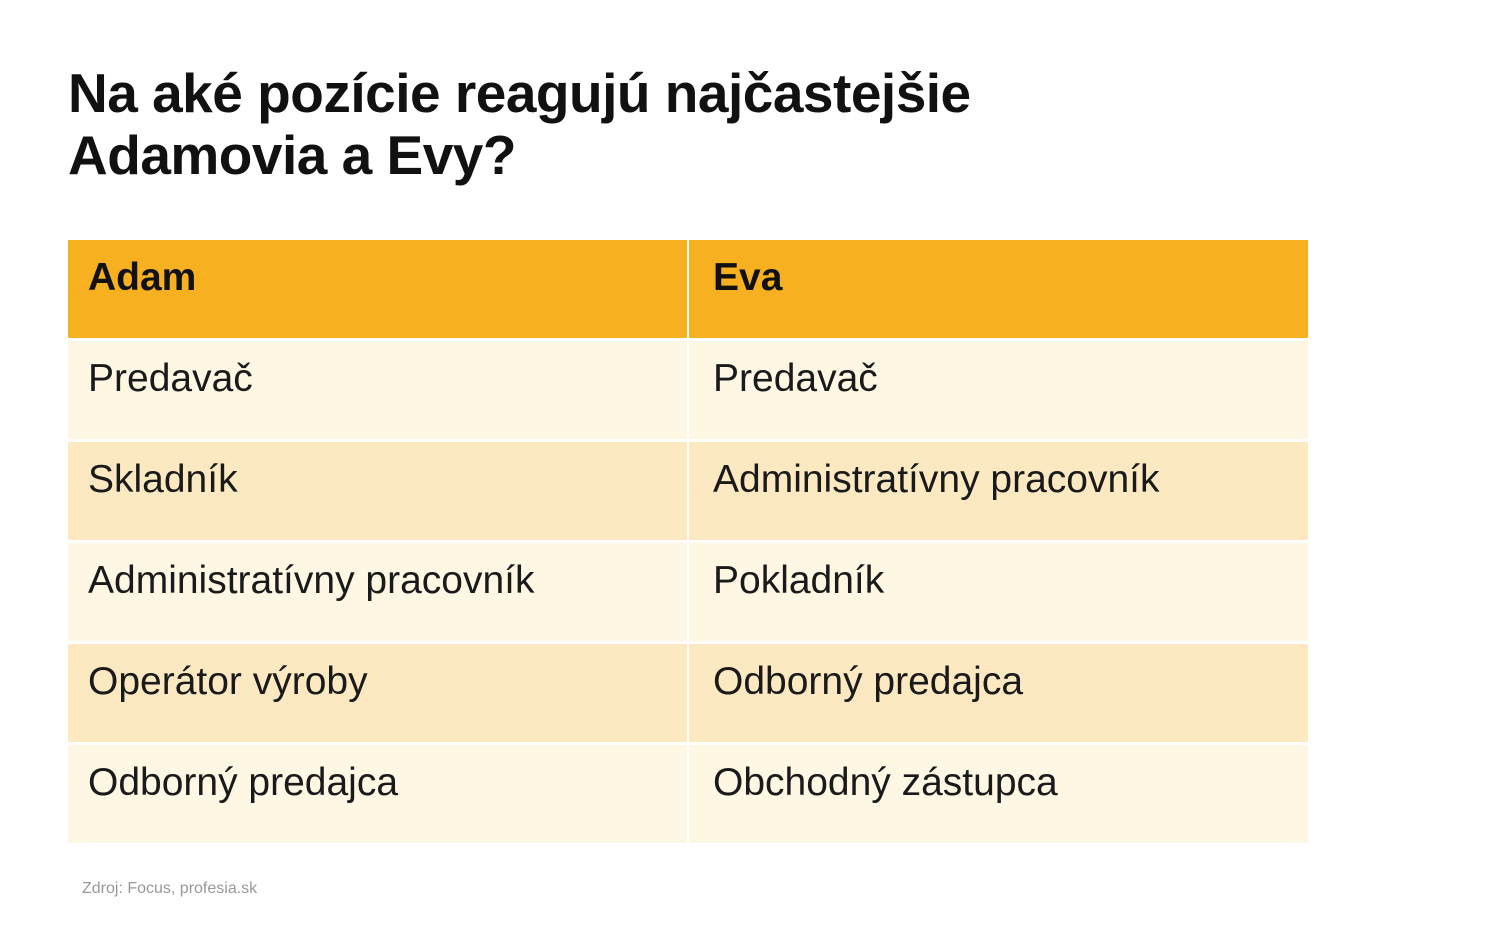 The height and width of the screenshot is (948, 1500). I want to click on column-header-adam: Adam, so click(377, 289).